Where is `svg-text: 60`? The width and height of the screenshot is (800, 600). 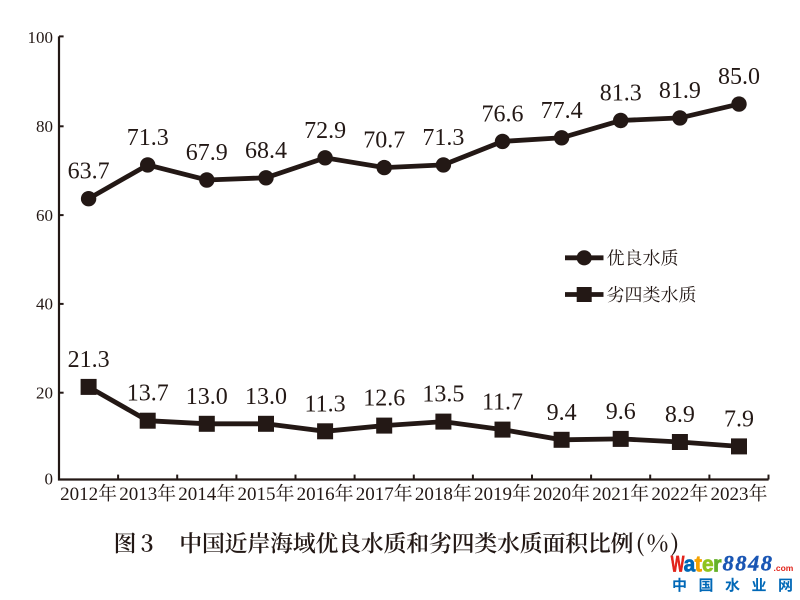
svg-text: 60 is located at coordinates (44, 215).